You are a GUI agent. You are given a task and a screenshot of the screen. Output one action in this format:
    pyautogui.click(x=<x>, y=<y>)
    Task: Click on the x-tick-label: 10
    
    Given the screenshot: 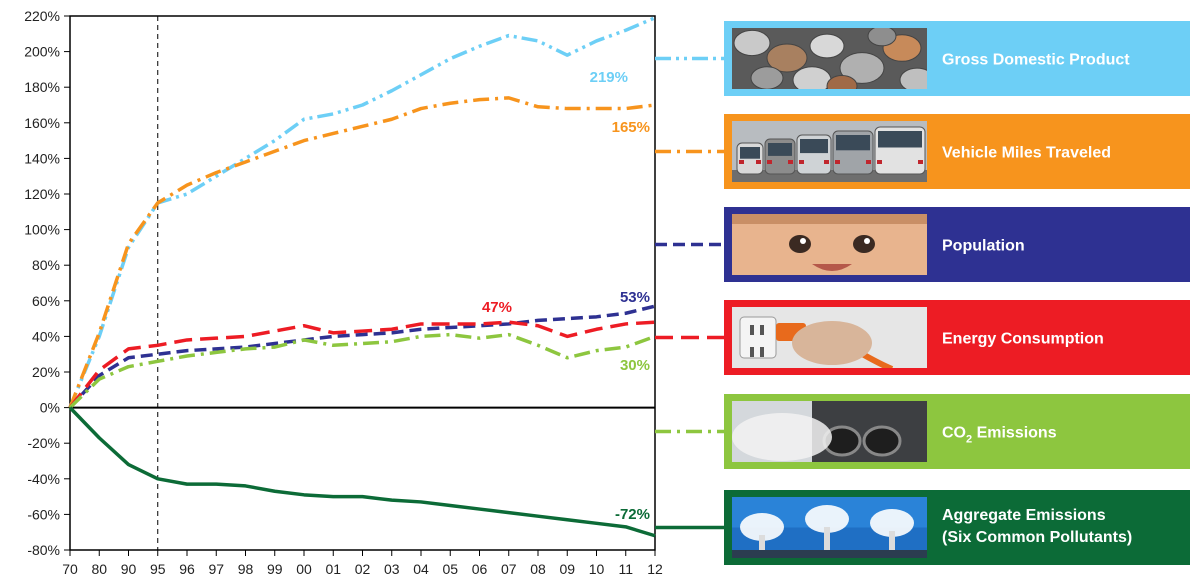 What is the action you would take?
    pyautogui.click(x=597, y=569)
    